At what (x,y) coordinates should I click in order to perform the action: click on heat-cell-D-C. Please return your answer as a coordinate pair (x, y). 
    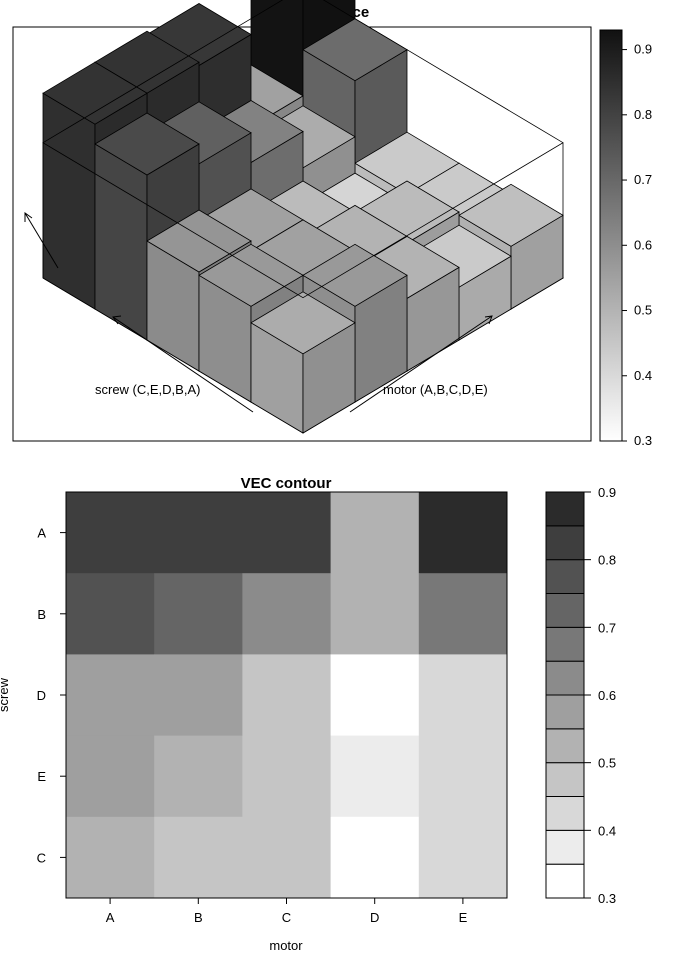
    Looking at the image, I should click on (287, 695).